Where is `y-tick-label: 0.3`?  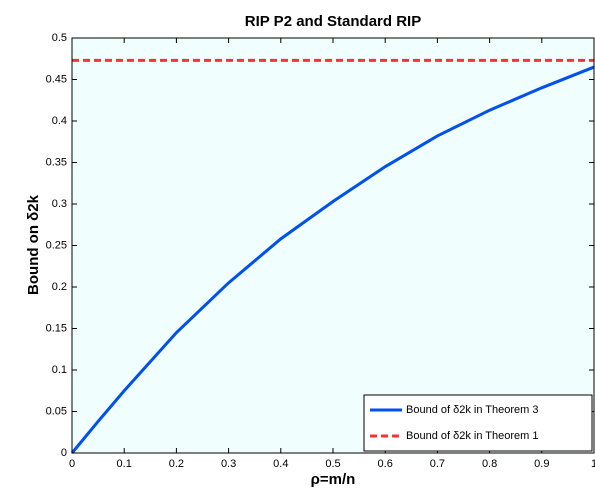
y-tick-label: 0.3 is located at coordinates (59, 204).